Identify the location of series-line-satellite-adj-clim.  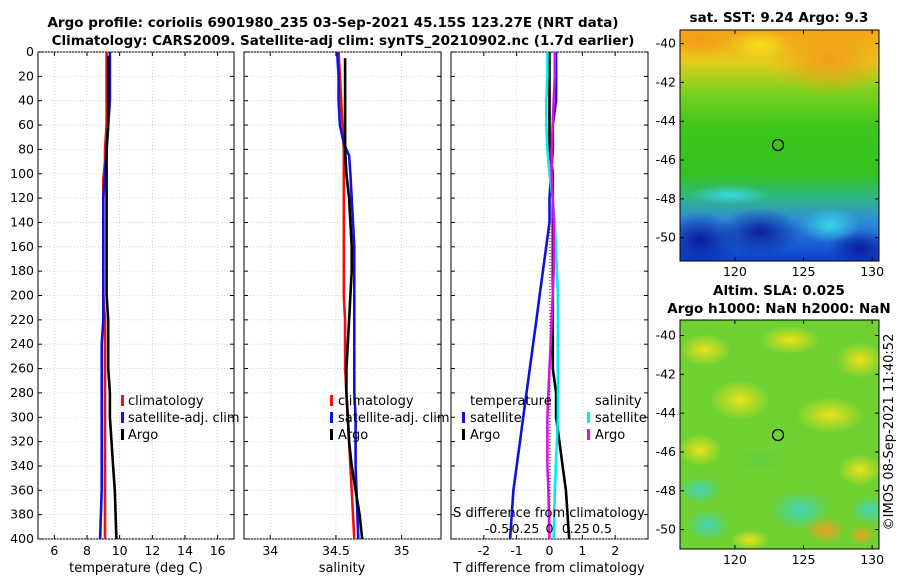
(347, 295).